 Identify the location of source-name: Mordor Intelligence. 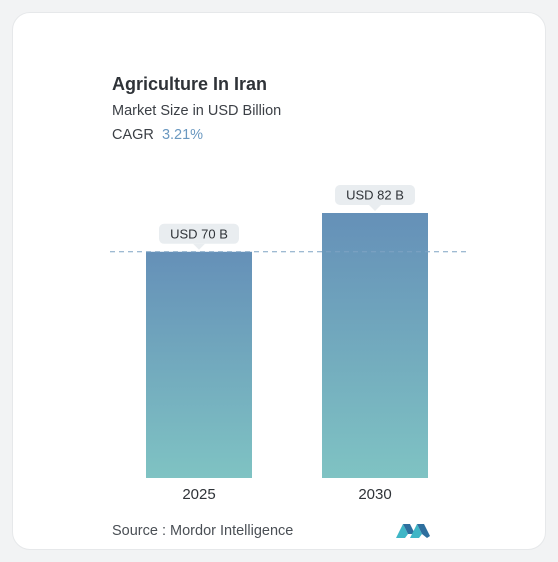
(232, 531).